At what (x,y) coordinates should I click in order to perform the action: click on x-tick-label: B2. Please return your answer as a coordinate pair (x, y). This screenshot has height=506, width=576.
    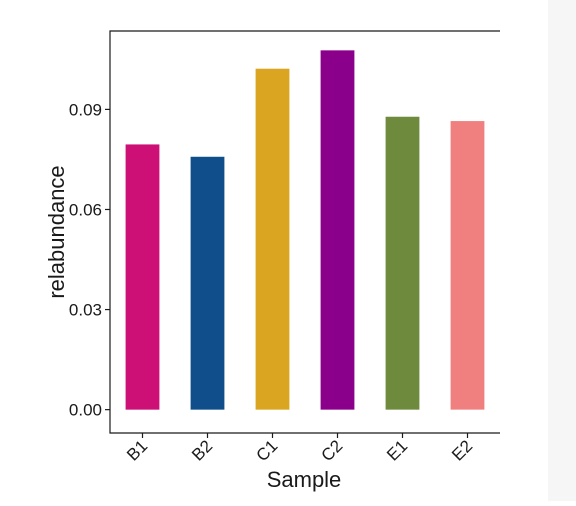
    Looking at the image, I should click on (202, 450).